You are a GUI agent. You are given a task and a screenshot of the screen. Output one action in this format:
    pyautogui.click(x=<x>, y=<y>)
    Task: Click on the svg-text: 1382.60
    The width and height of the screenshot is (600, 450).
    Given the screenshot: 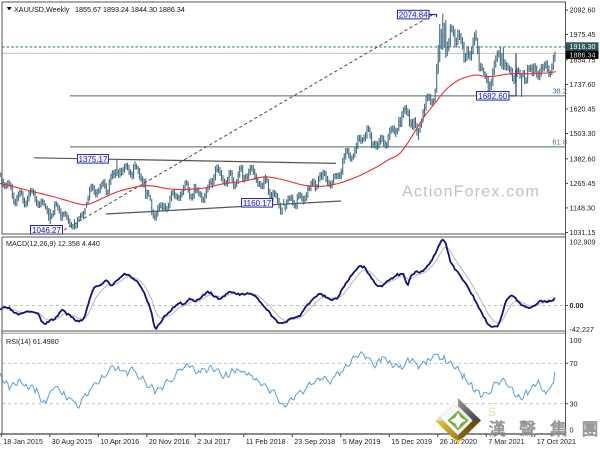 What is the action you would take?
    pyautogui.click(x=583, y=158)
    